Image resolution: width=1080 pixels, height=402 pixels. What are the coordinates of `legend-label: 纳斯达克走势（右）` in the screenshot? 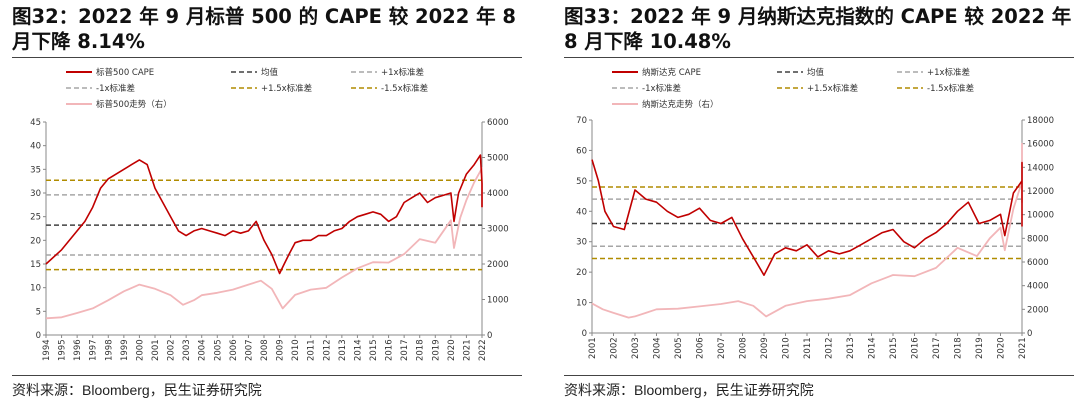 It's located at (680, 104).